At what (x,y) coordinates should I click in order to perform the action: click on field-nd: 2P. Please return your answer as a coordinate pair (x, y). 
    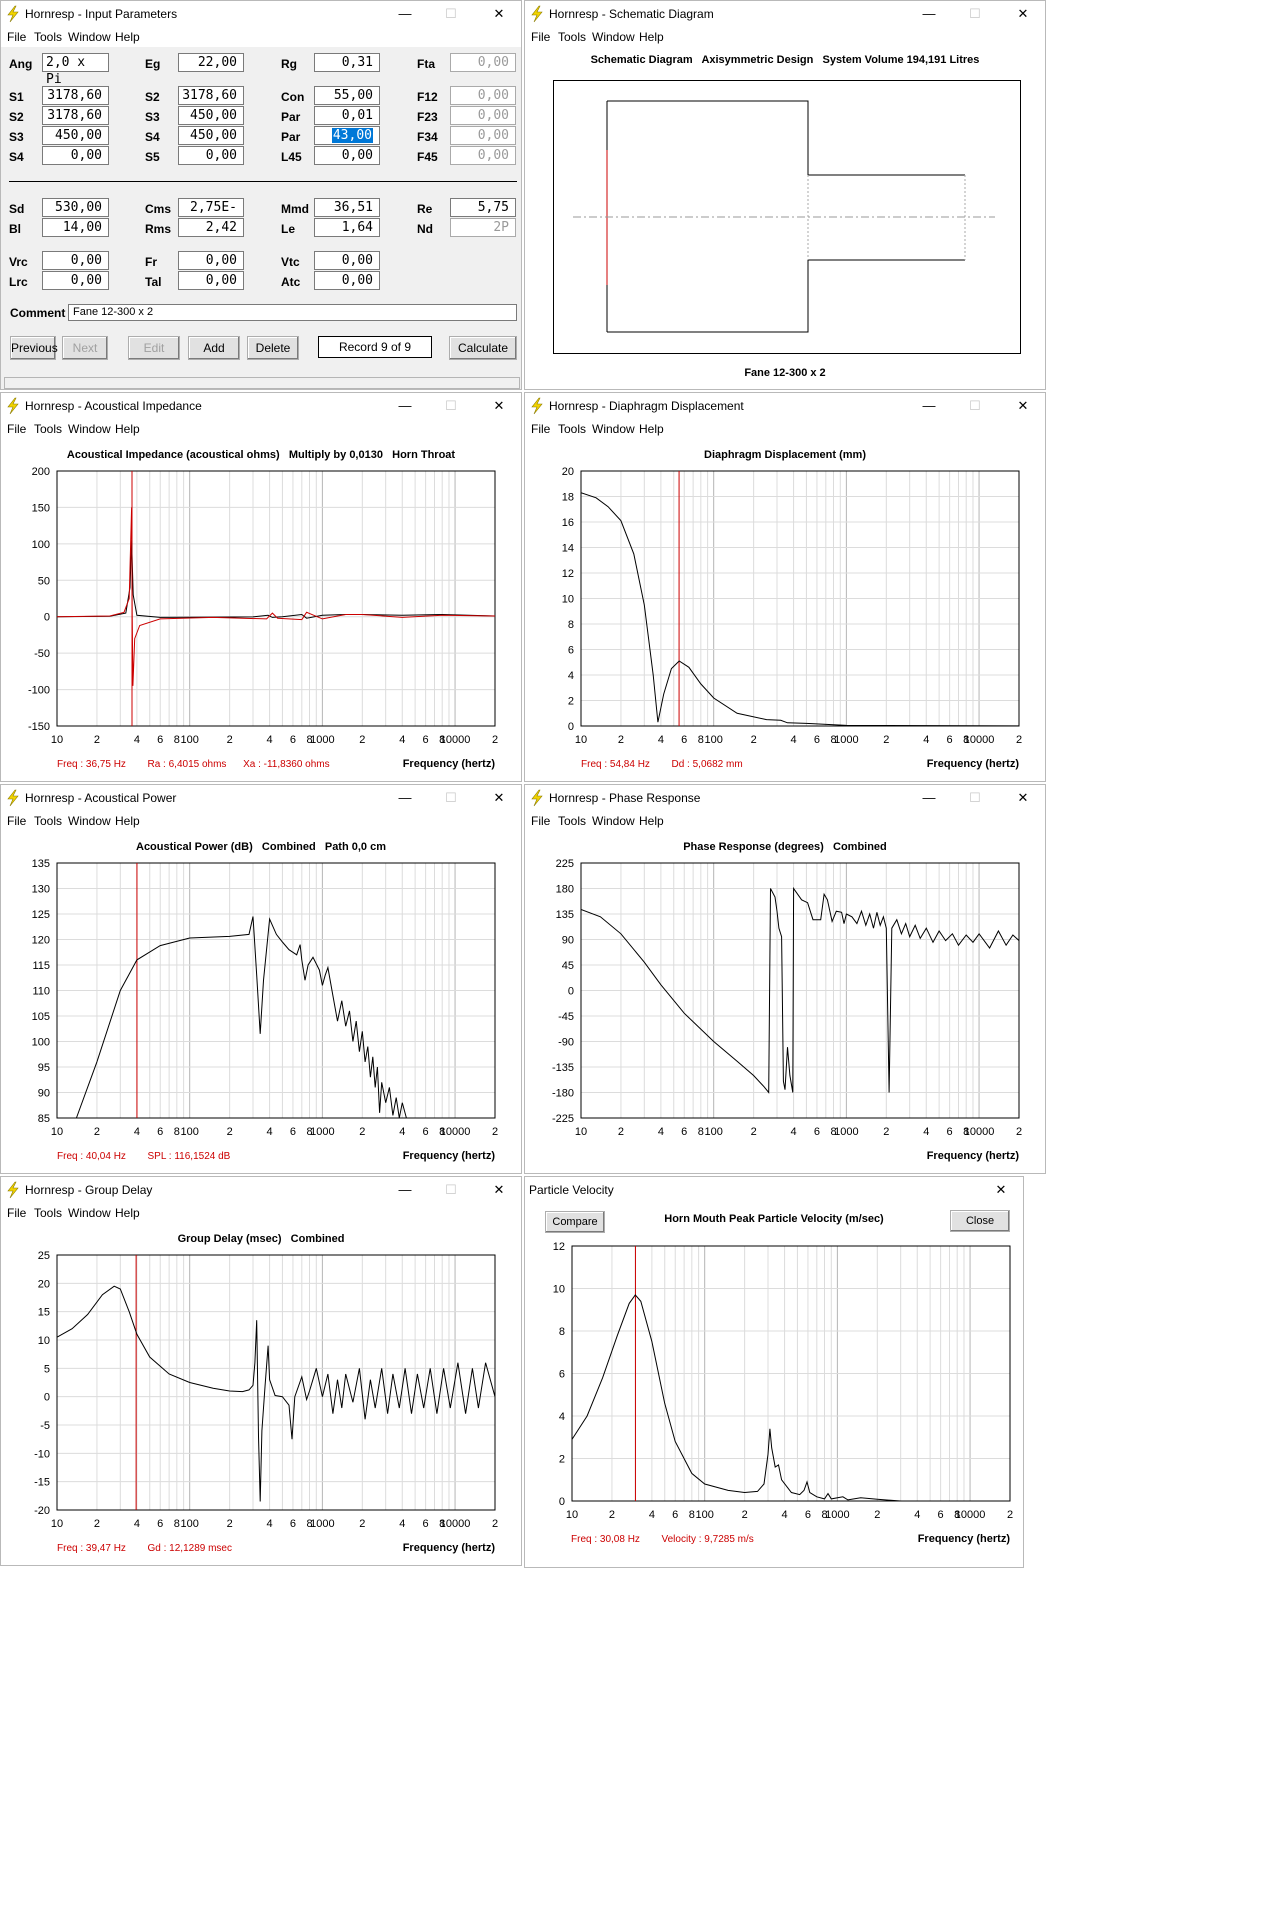
    Looking at the image, I should click on (483, 227).